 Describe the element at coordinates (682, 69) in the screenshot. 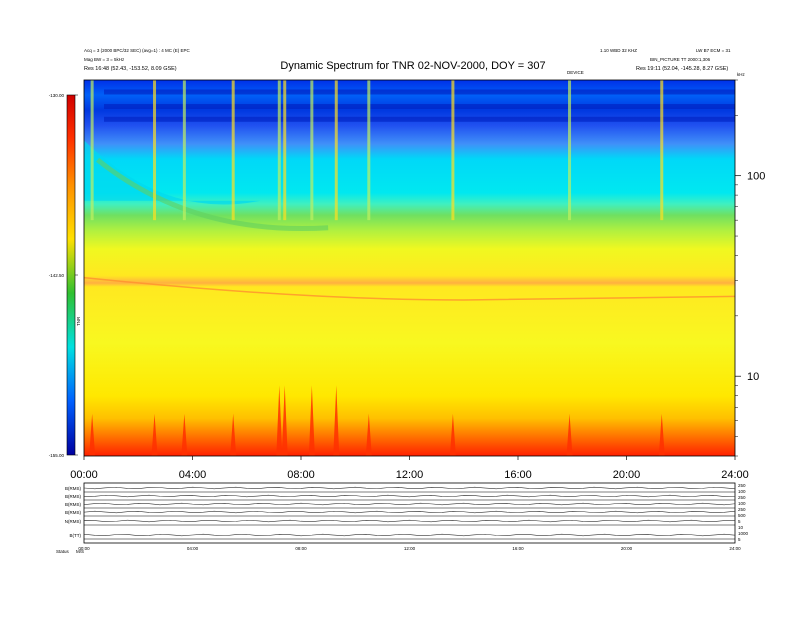

I see `header-right-line4: Res 19:11 (52.04, -145.28, 8.27 GSE)` at that location.